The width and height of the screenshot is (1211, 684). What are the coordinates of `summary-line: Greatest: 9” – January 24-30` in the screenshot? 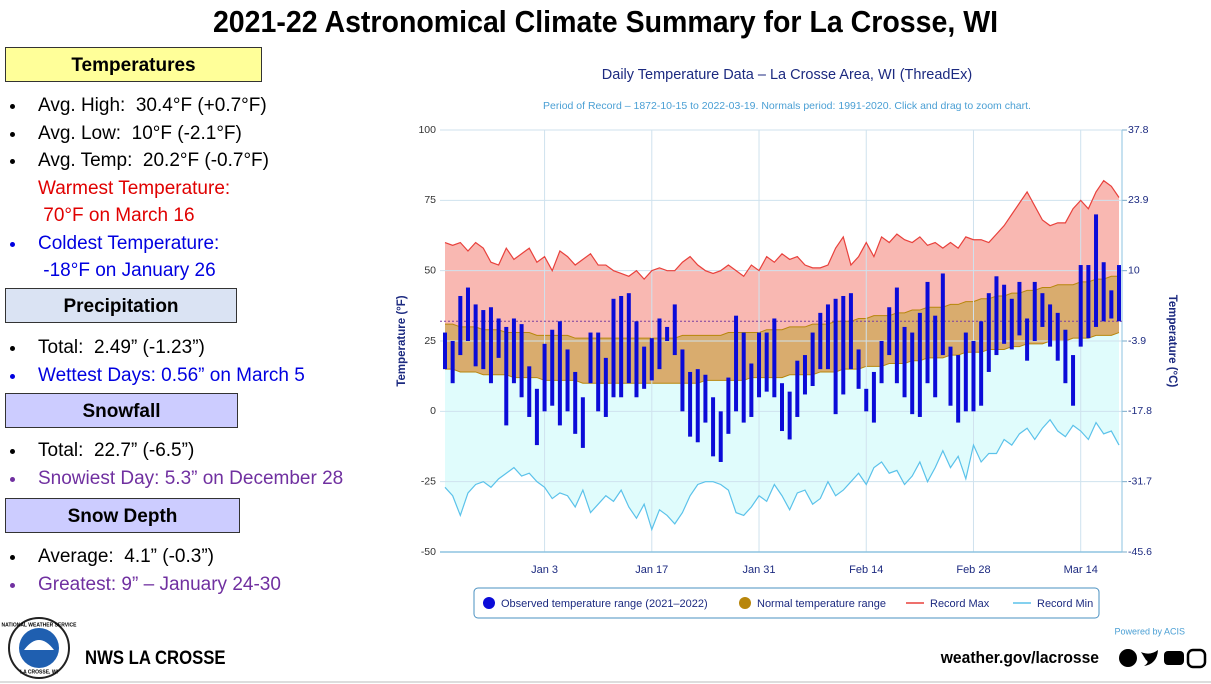 It's located at (145, 585).